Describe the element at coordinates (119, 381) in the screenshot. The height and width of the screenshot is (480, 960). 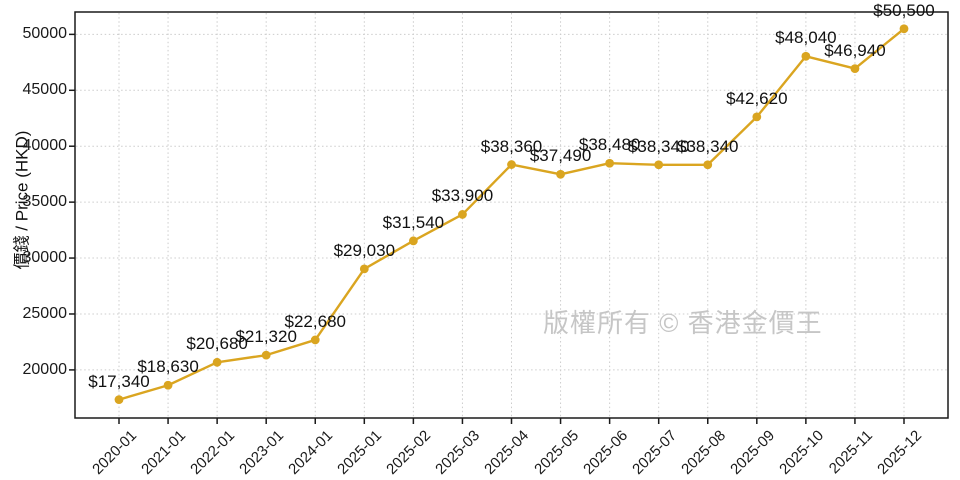
I see `data-point-label: $17,340` at that location.